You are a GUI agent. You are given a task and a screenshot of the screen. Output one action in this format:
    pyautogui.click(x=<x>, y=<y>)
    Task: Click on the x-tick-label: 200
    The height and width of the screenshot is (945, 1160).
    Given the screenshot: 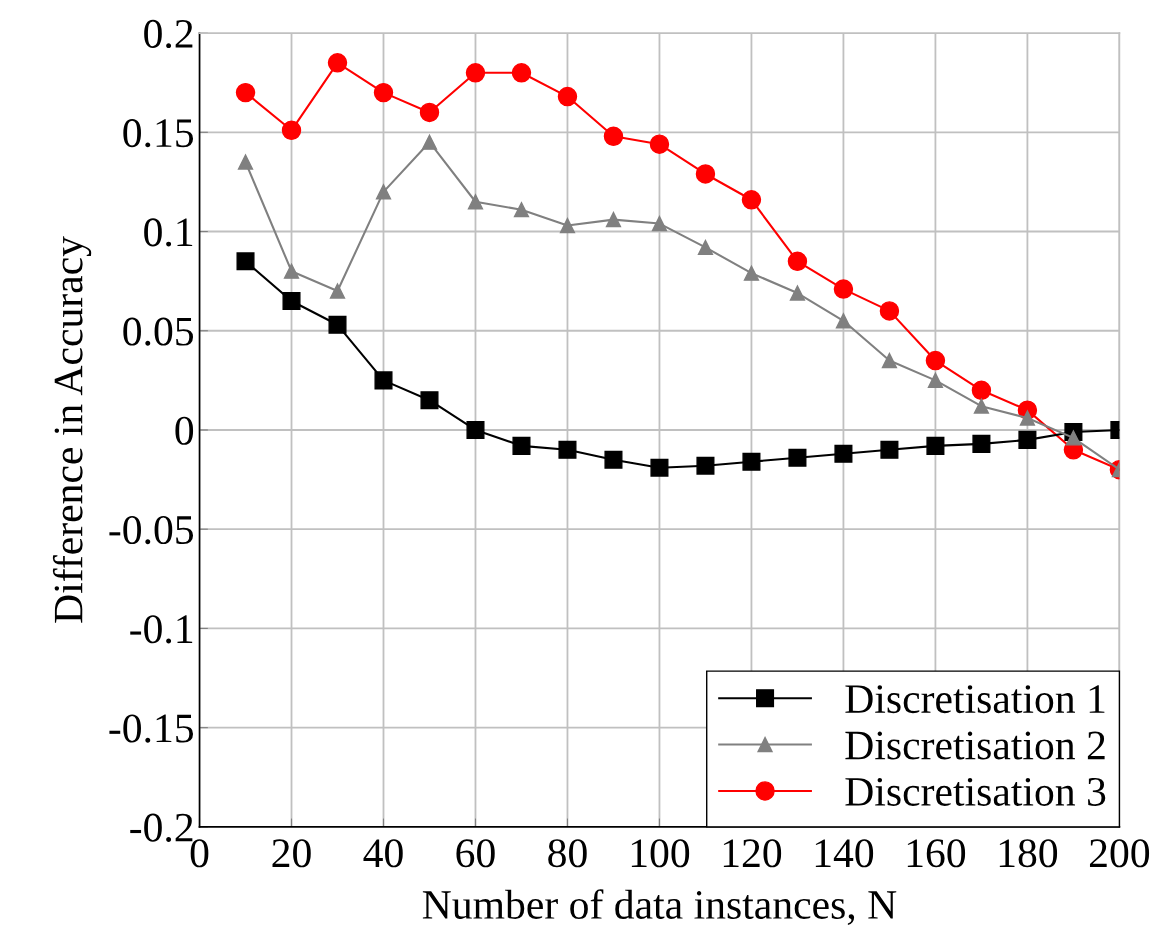 What is the action you would take?
    pyautogui.click(x=1119, y=853)
    